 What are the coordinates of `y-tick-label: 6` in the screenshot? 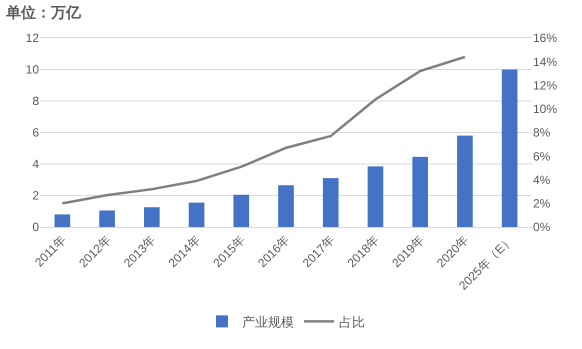 It's located at (36, 133).